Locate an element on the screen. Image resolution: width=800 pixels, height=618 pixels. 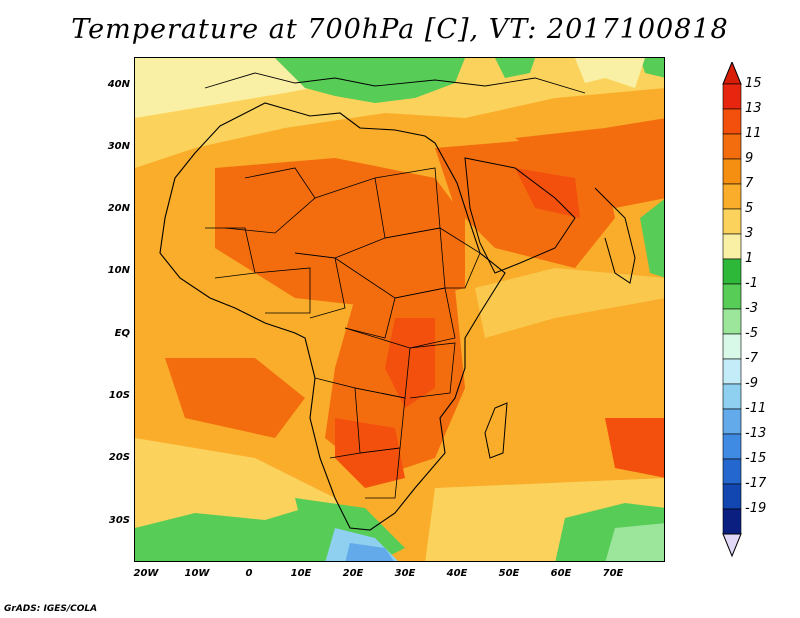
field-mediterranean is located at coordinates (370, 80).